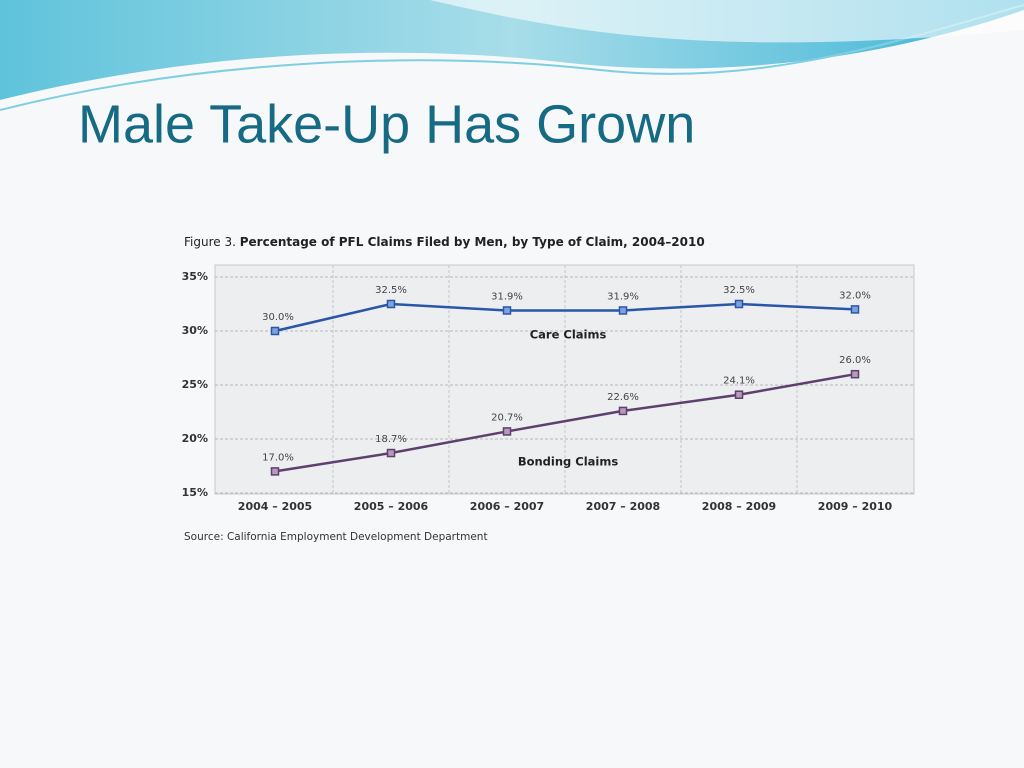  What do you see at coordinates (512, 57) in the screenshot?
I see `header-swoosh` at bounding box center [512, 57].